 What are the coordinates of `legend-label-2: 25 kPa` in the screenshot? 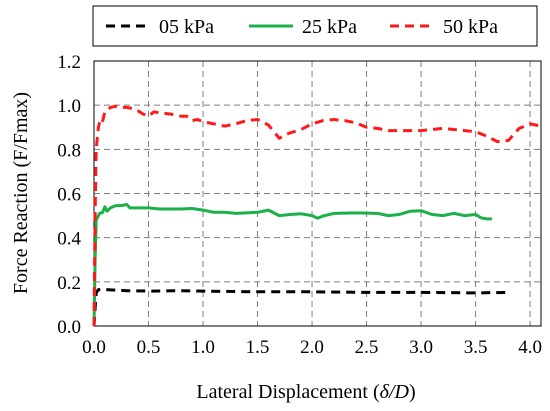 It's located at (329, 27).